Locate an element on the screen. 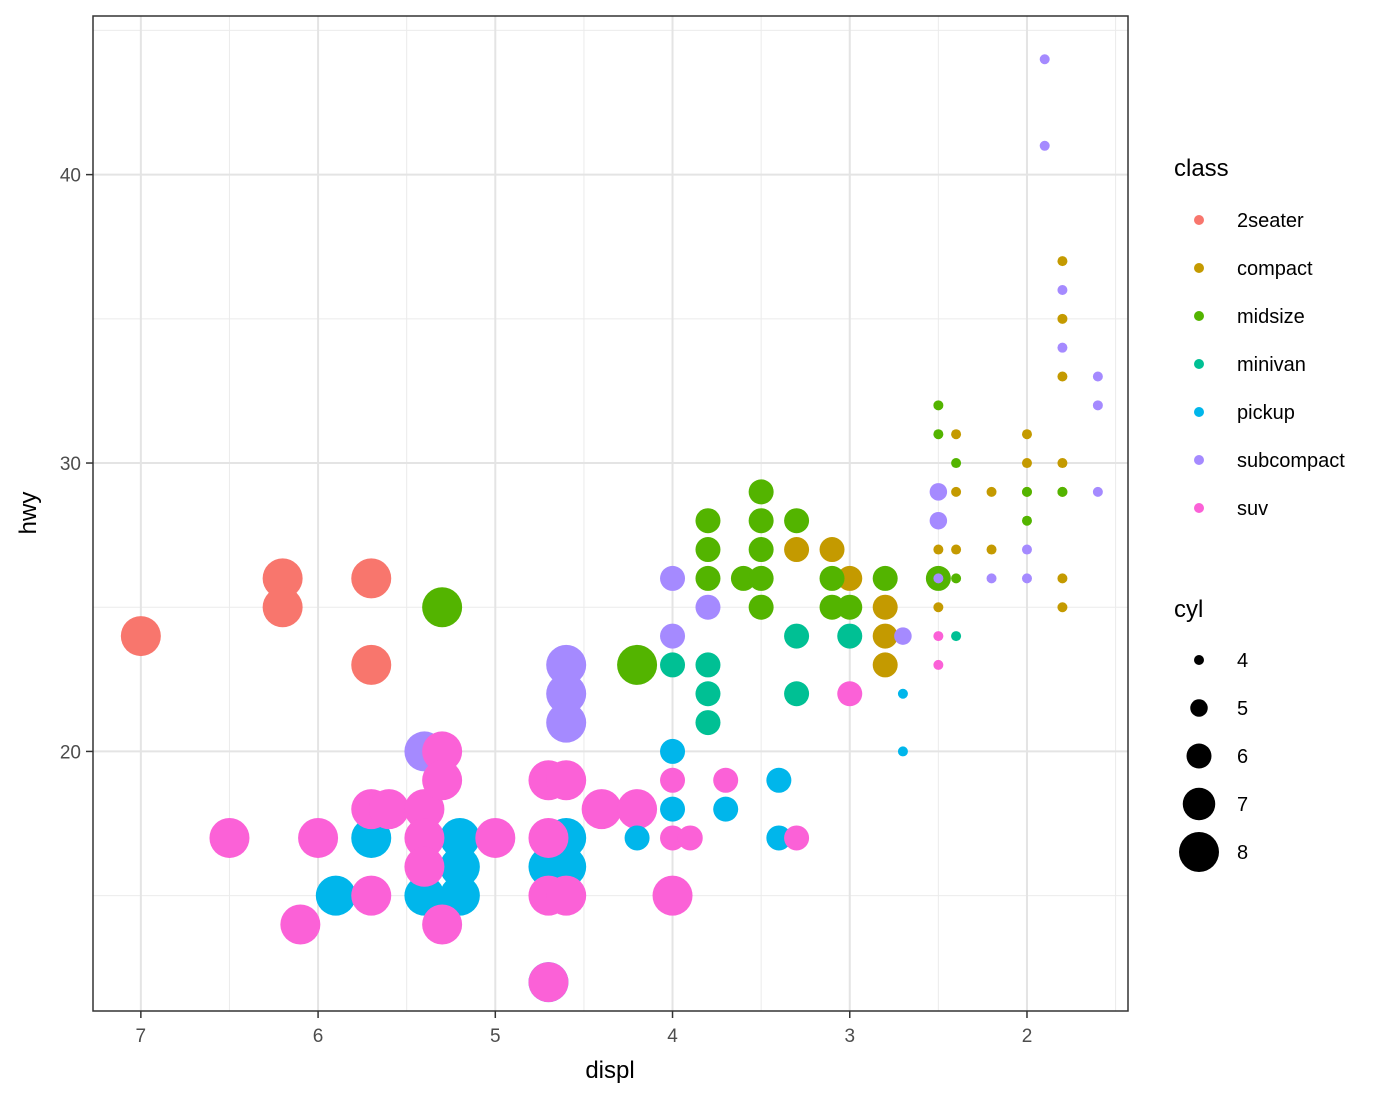 The height and width of the screenshot is (1100, 1400). legend-key-suv is located at coordinates (1199, 508).